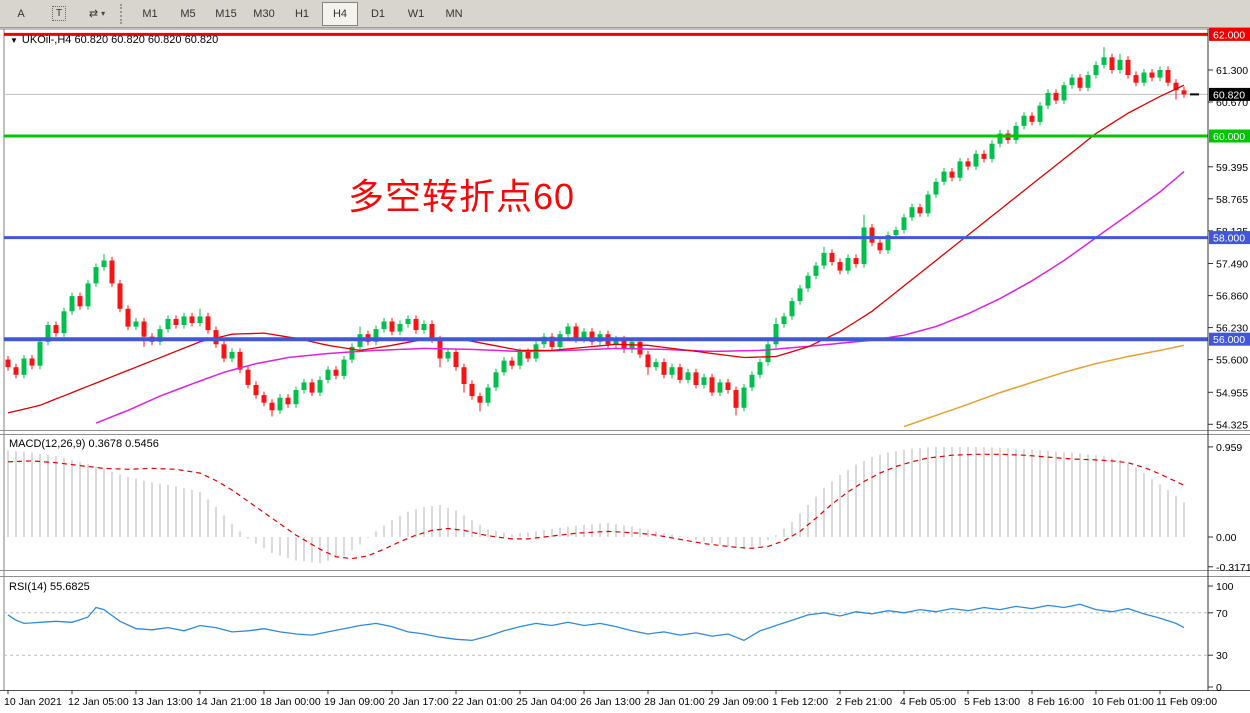  Describe the element at coordinates (1229, 35) in the screenshot. I see `svg-text: 62.000` at that location.